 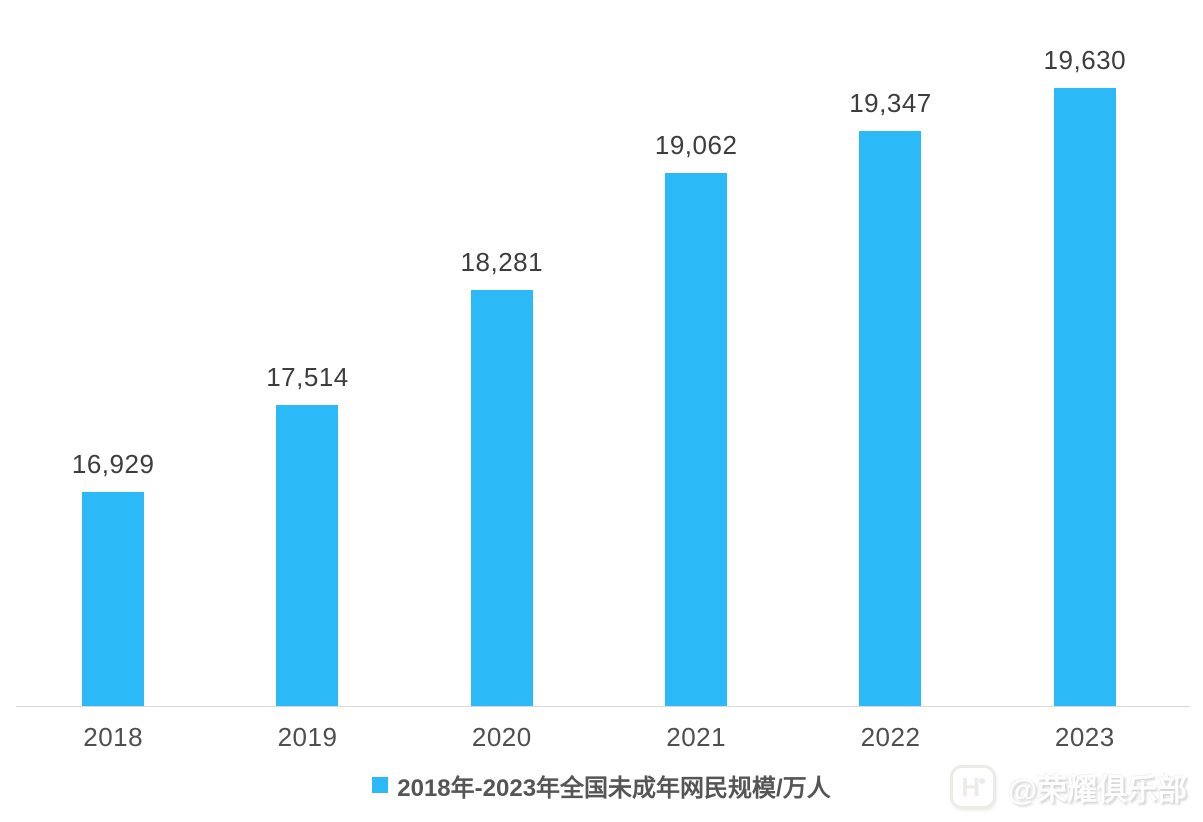 What do you see at coordinates (1097, 790) in the screenshot?
I see `watermark-handle: @荣耀俱乐部` at bounding box center [1097, 790].